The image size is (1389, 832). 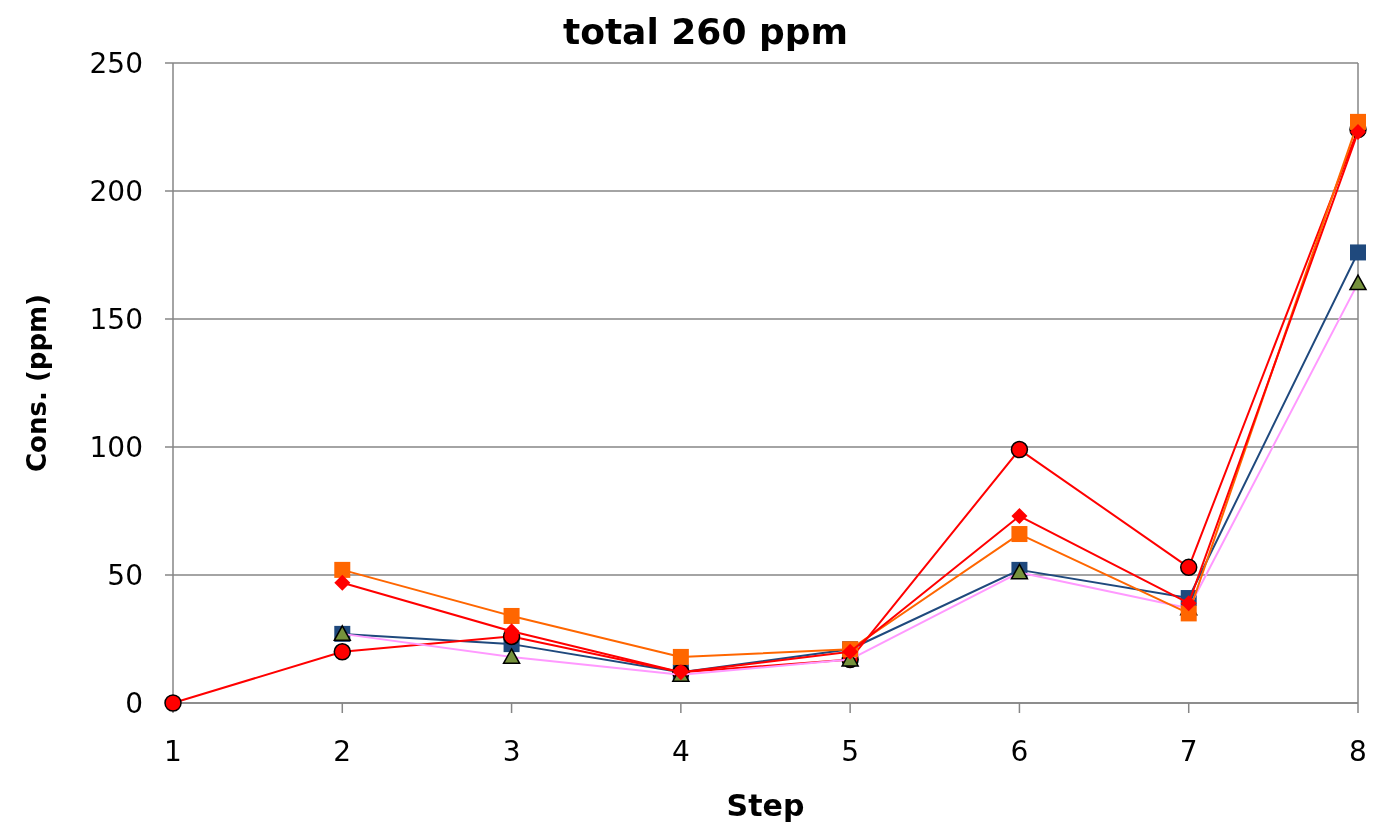 What do you see at coordinates (116, 447) in the screenshot?
I see `y-tick-label: 100` at bounding box center [116, 447].